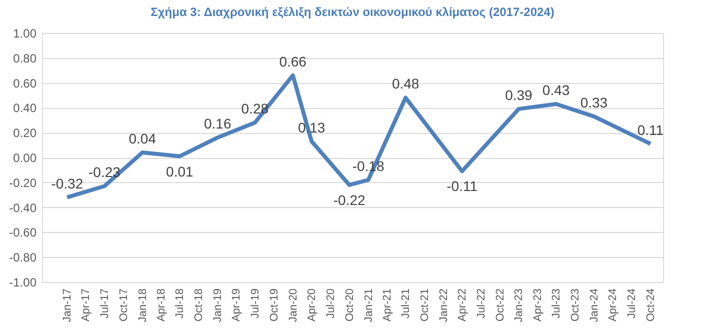 Image resolution: width=708 pixels, height=328 pixels. Describe the element at coordinates (350, 305) in the screenshot. I see `x-tick-label: Oct-20` at that location.